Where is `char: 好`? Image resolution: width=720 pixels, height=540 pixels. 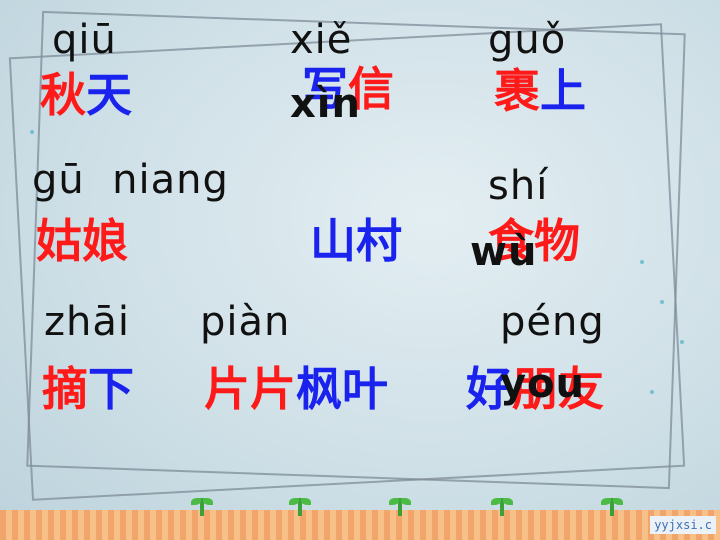
char: 好 is located at coordinates (489, 389).